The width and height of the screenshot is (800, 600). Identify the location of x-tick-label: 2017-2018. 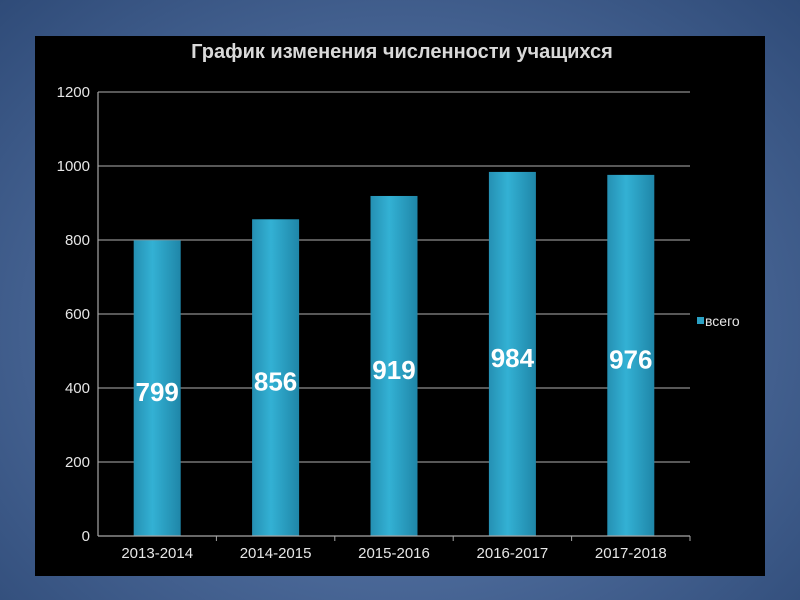
(631, 553).